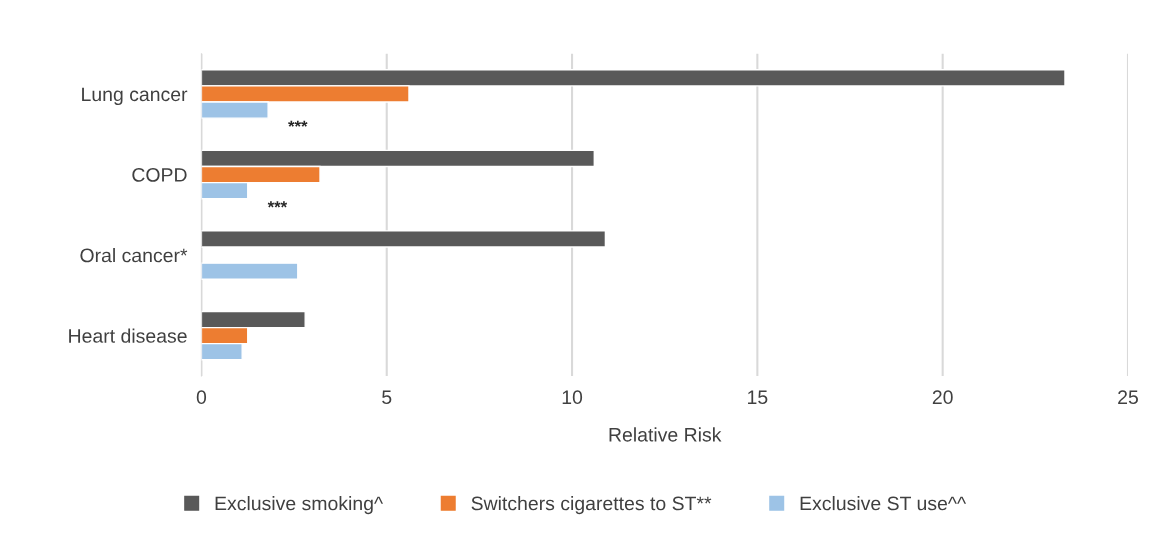 The image size is (1151, 537). Describe the element at coordinates (299, 505) in the screenshot. I see `legend-label: Exclusive smoking^` at that location.